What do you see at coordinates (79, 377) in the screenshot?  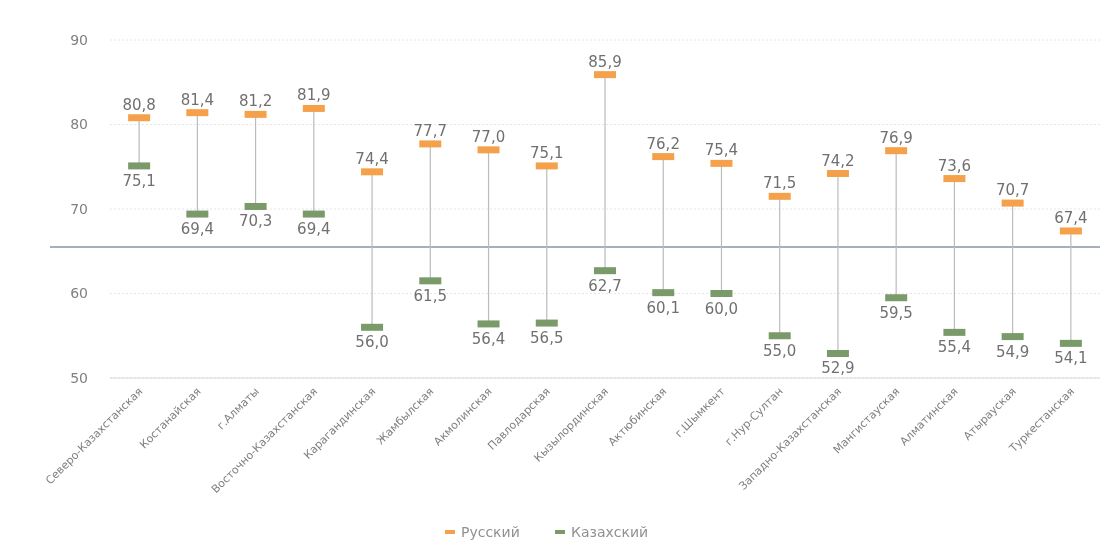 I see `y-tick-label: 50` at bounding box center [79, 377].